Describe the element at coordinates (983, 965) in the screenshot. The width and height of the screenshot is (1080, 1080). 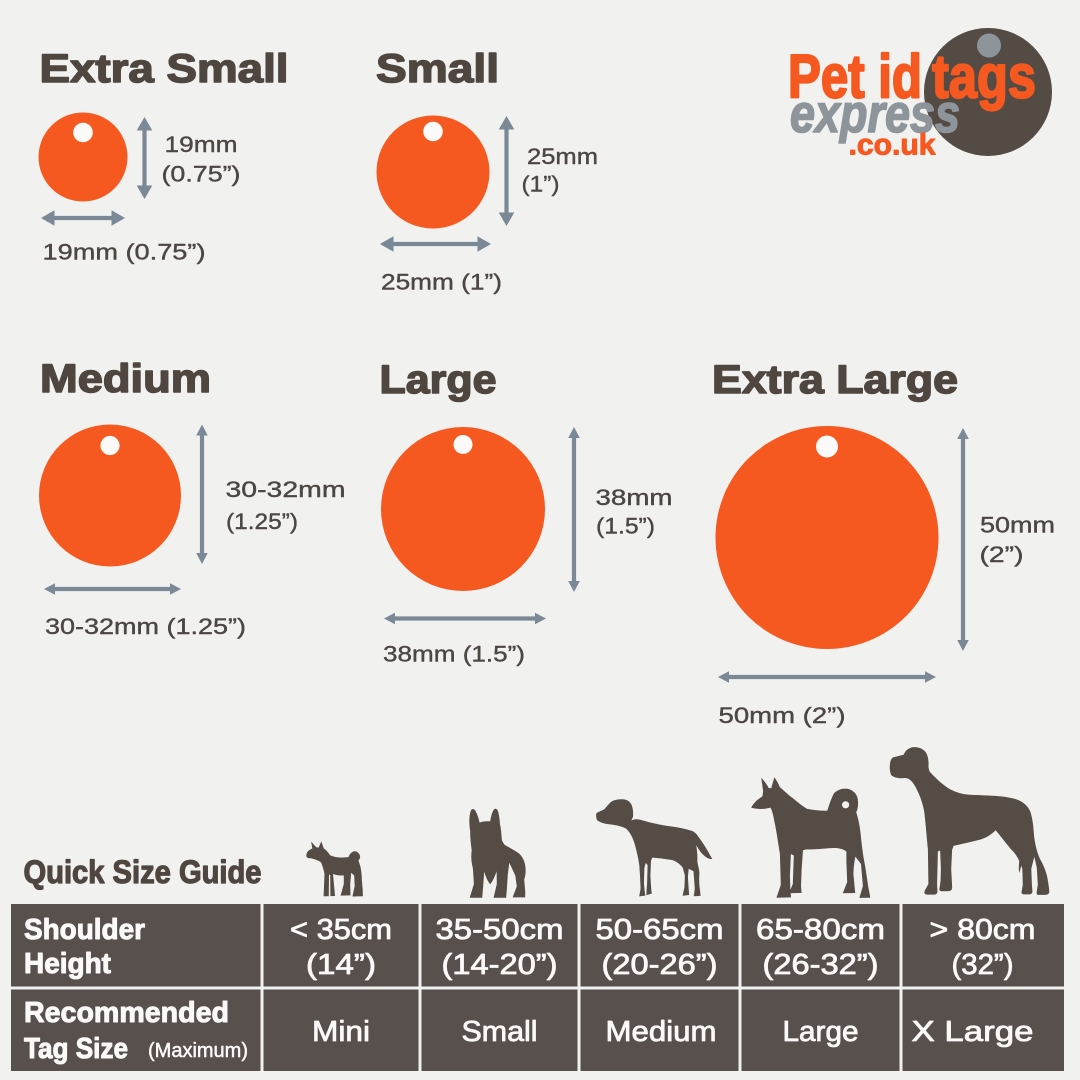
I see `svg-text: (32”)` at that location.